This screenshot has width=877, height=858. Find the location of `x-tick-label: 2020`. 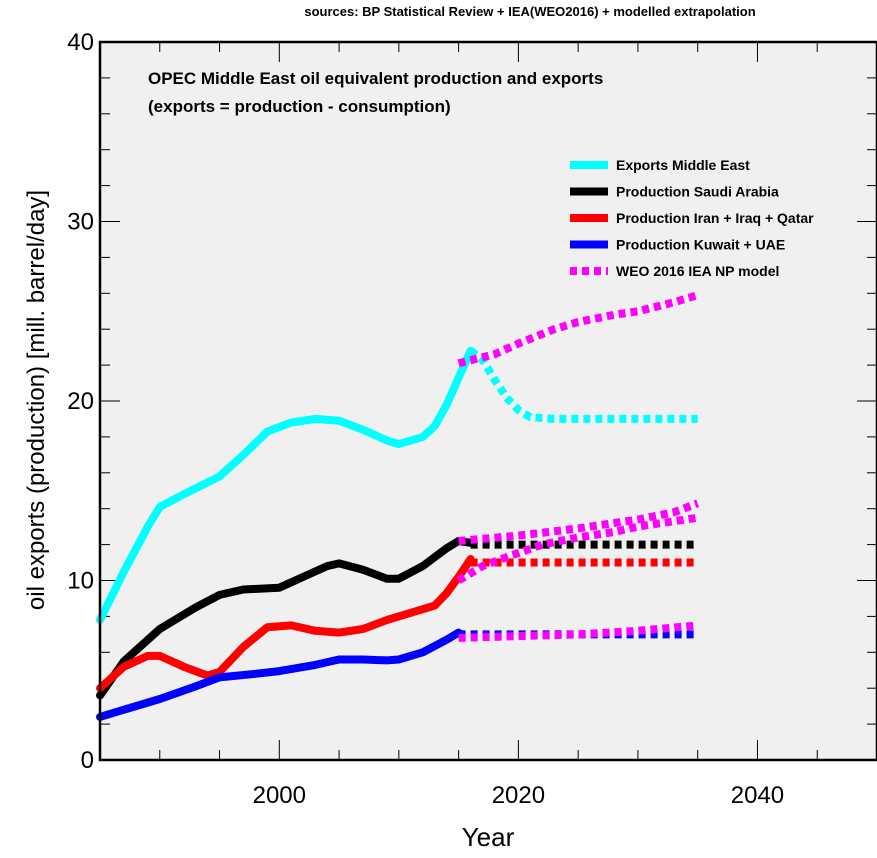

x-tick-label: 2020 is located at coordinates (518, 795).